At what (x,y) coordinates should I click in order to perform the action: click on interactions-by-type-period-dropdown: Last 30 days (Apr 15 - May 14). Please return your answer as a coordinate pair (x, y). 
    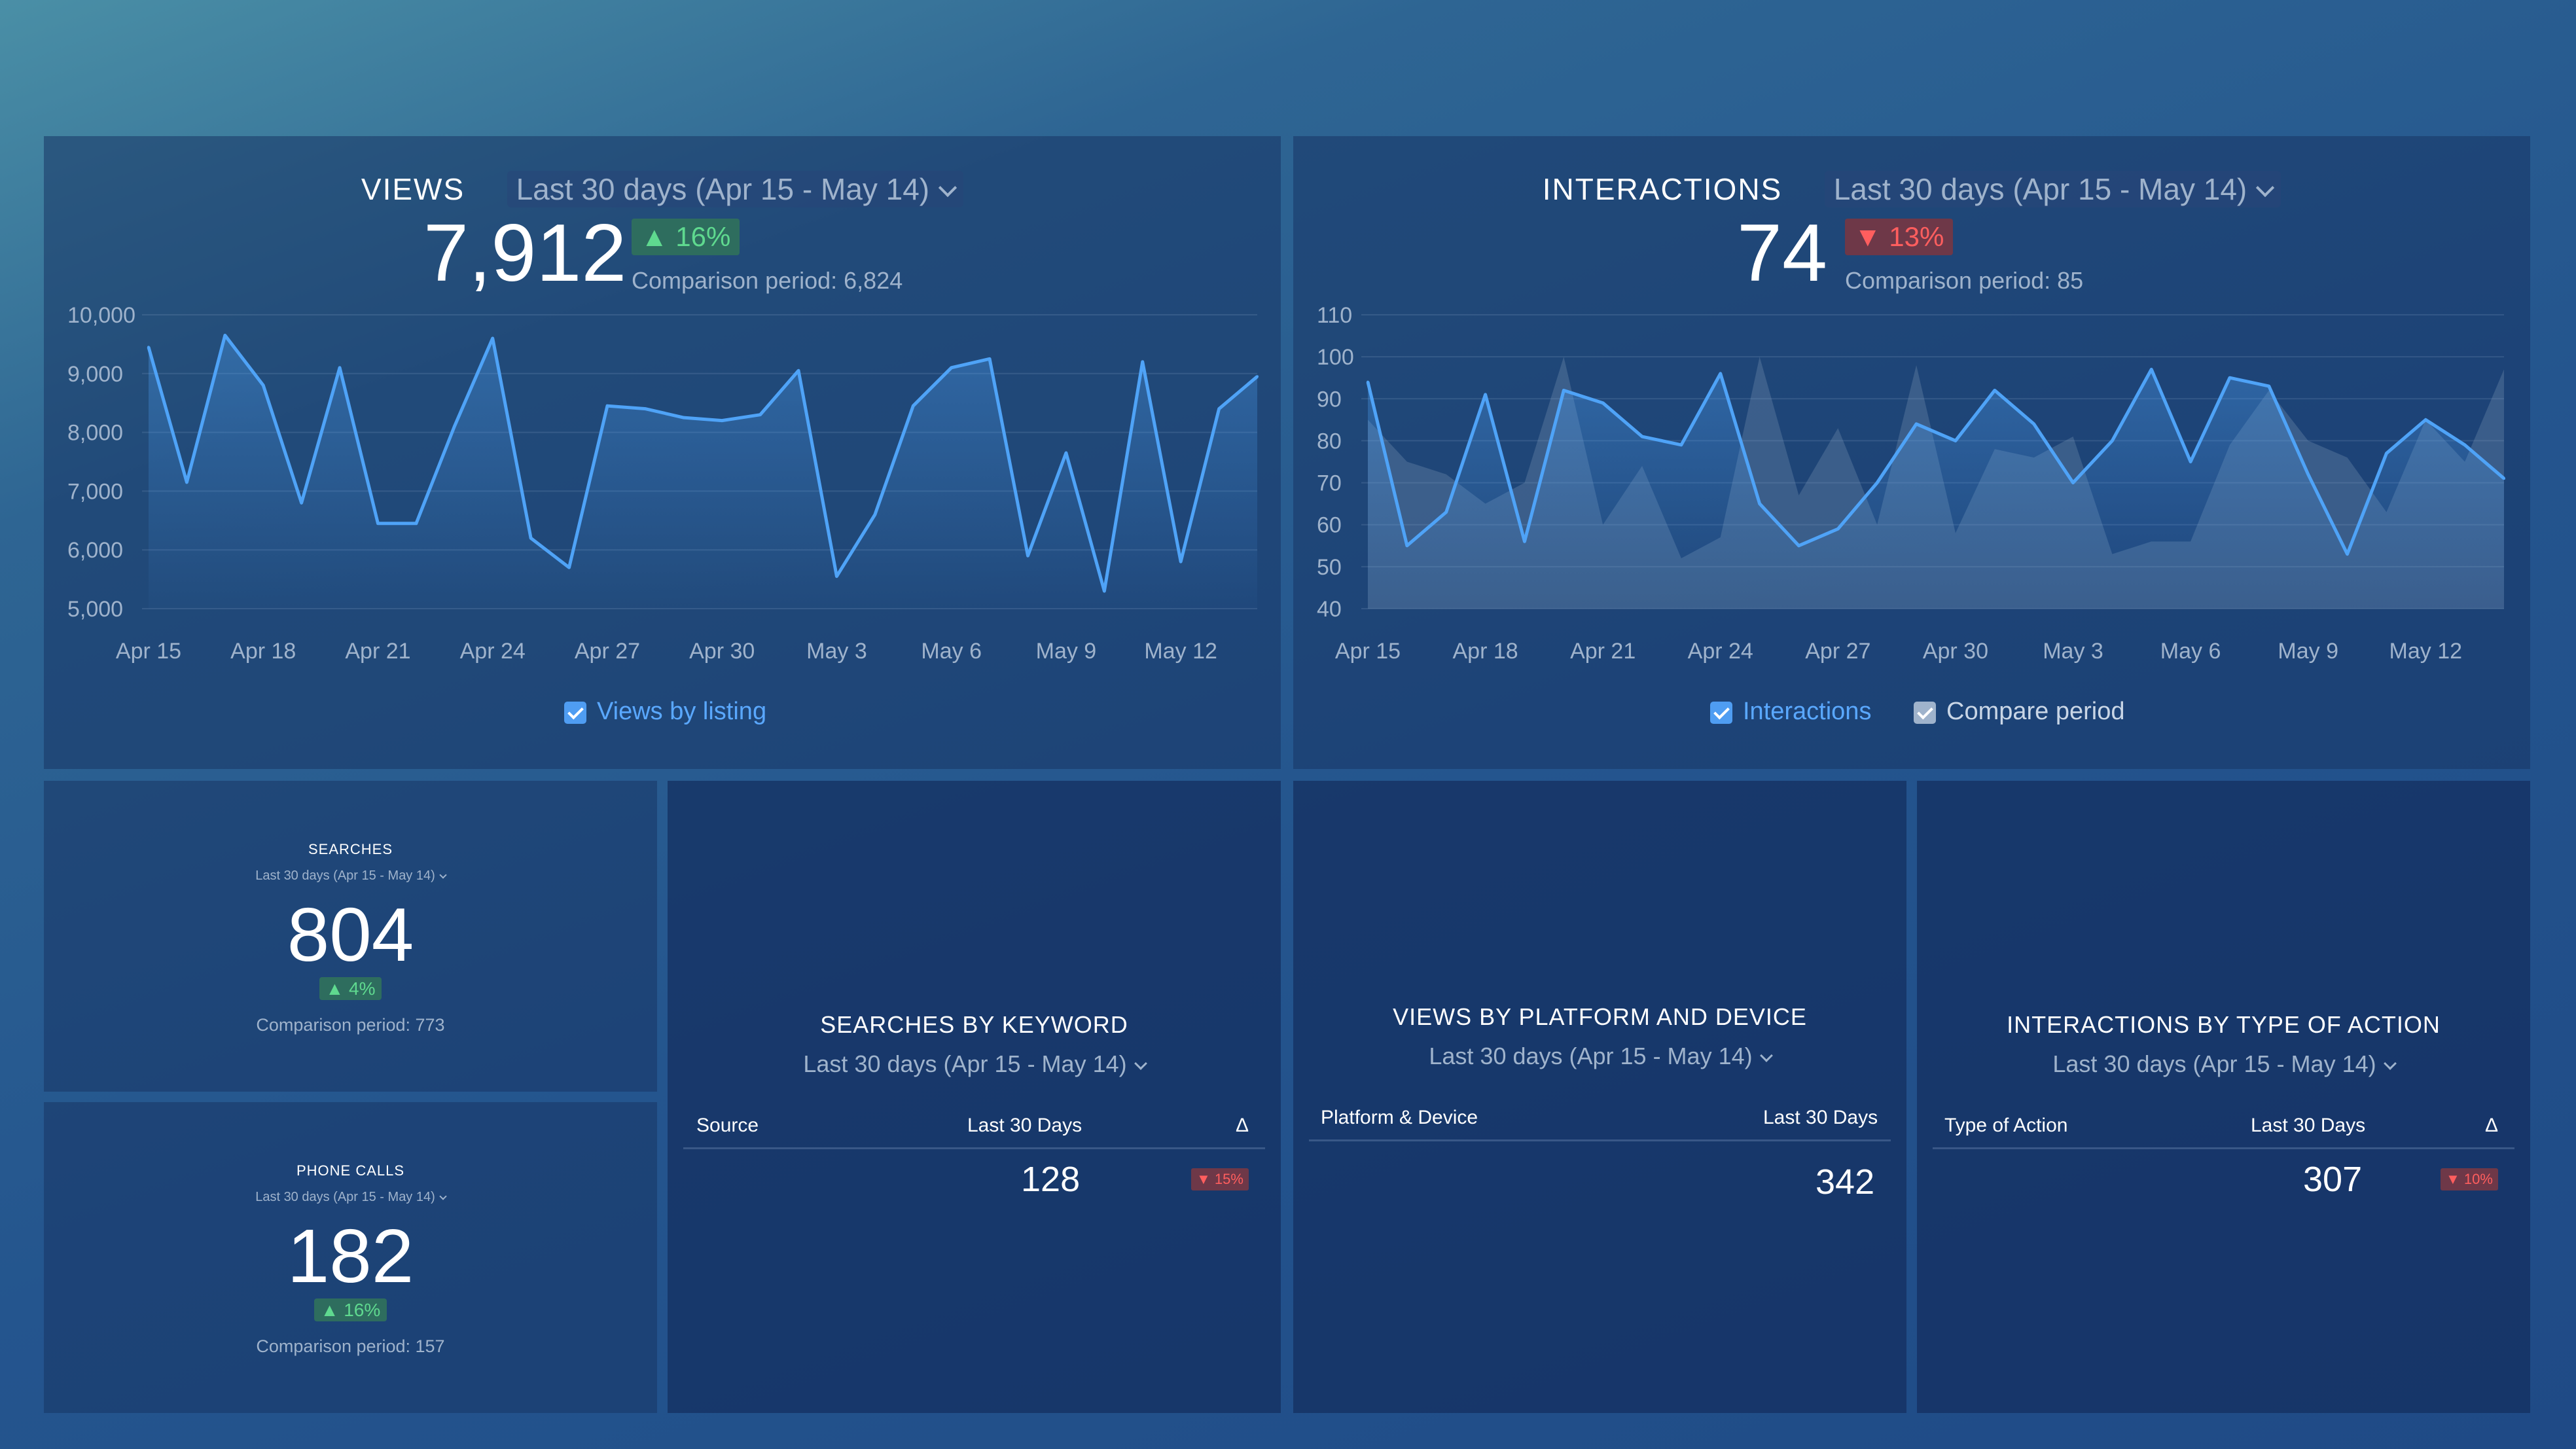
    Looking at the image, I should click on (2223, 1064).